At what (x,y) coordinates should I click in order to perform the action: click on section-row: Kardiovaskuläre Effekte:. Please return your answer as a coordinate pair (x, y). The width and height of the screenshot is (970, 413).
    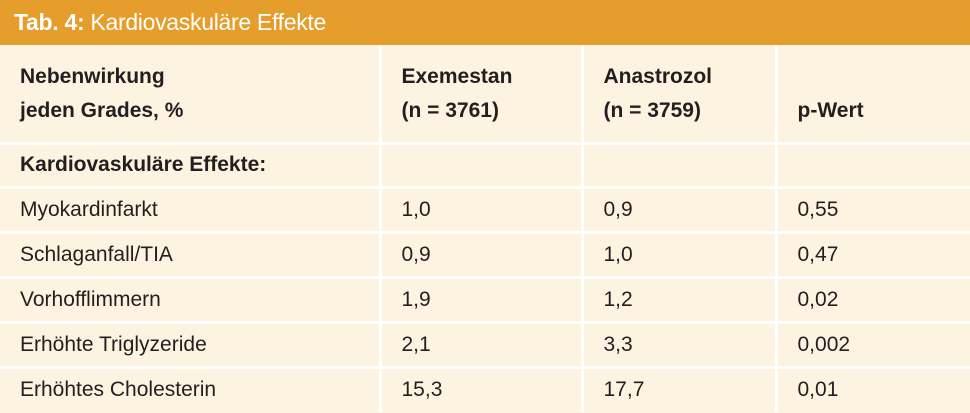
    Looking at the image, I should click on (485, 164).